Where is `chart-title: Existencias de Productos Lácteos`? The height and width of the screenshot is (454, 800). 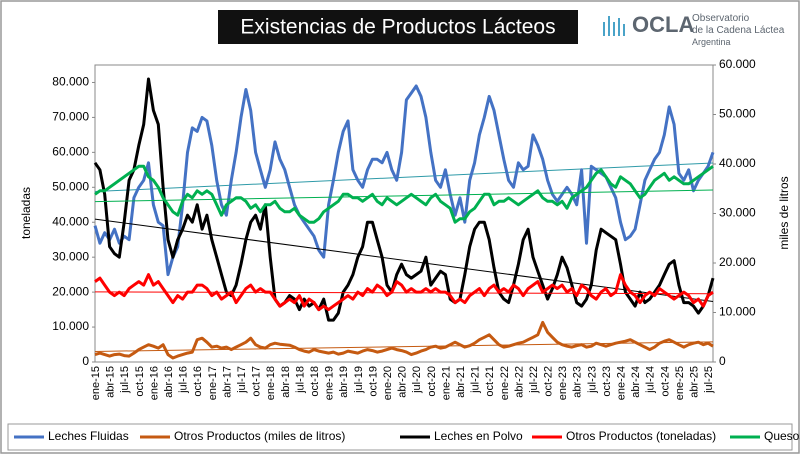 chart-title: Existencias de Productos Lácteos is located at coordinates (397, 27).